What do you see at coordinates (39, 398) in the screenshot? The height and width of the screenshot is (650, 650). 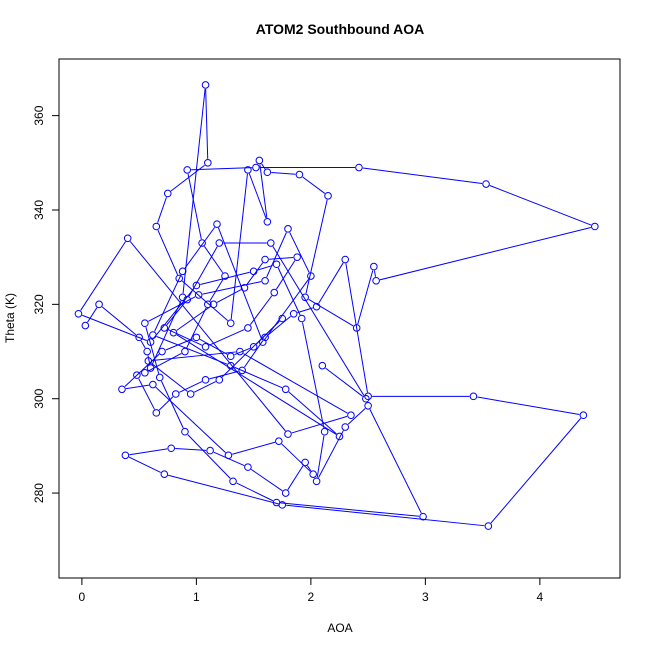 I see `y-tick-label: 300` at bounding box center [39, 398].